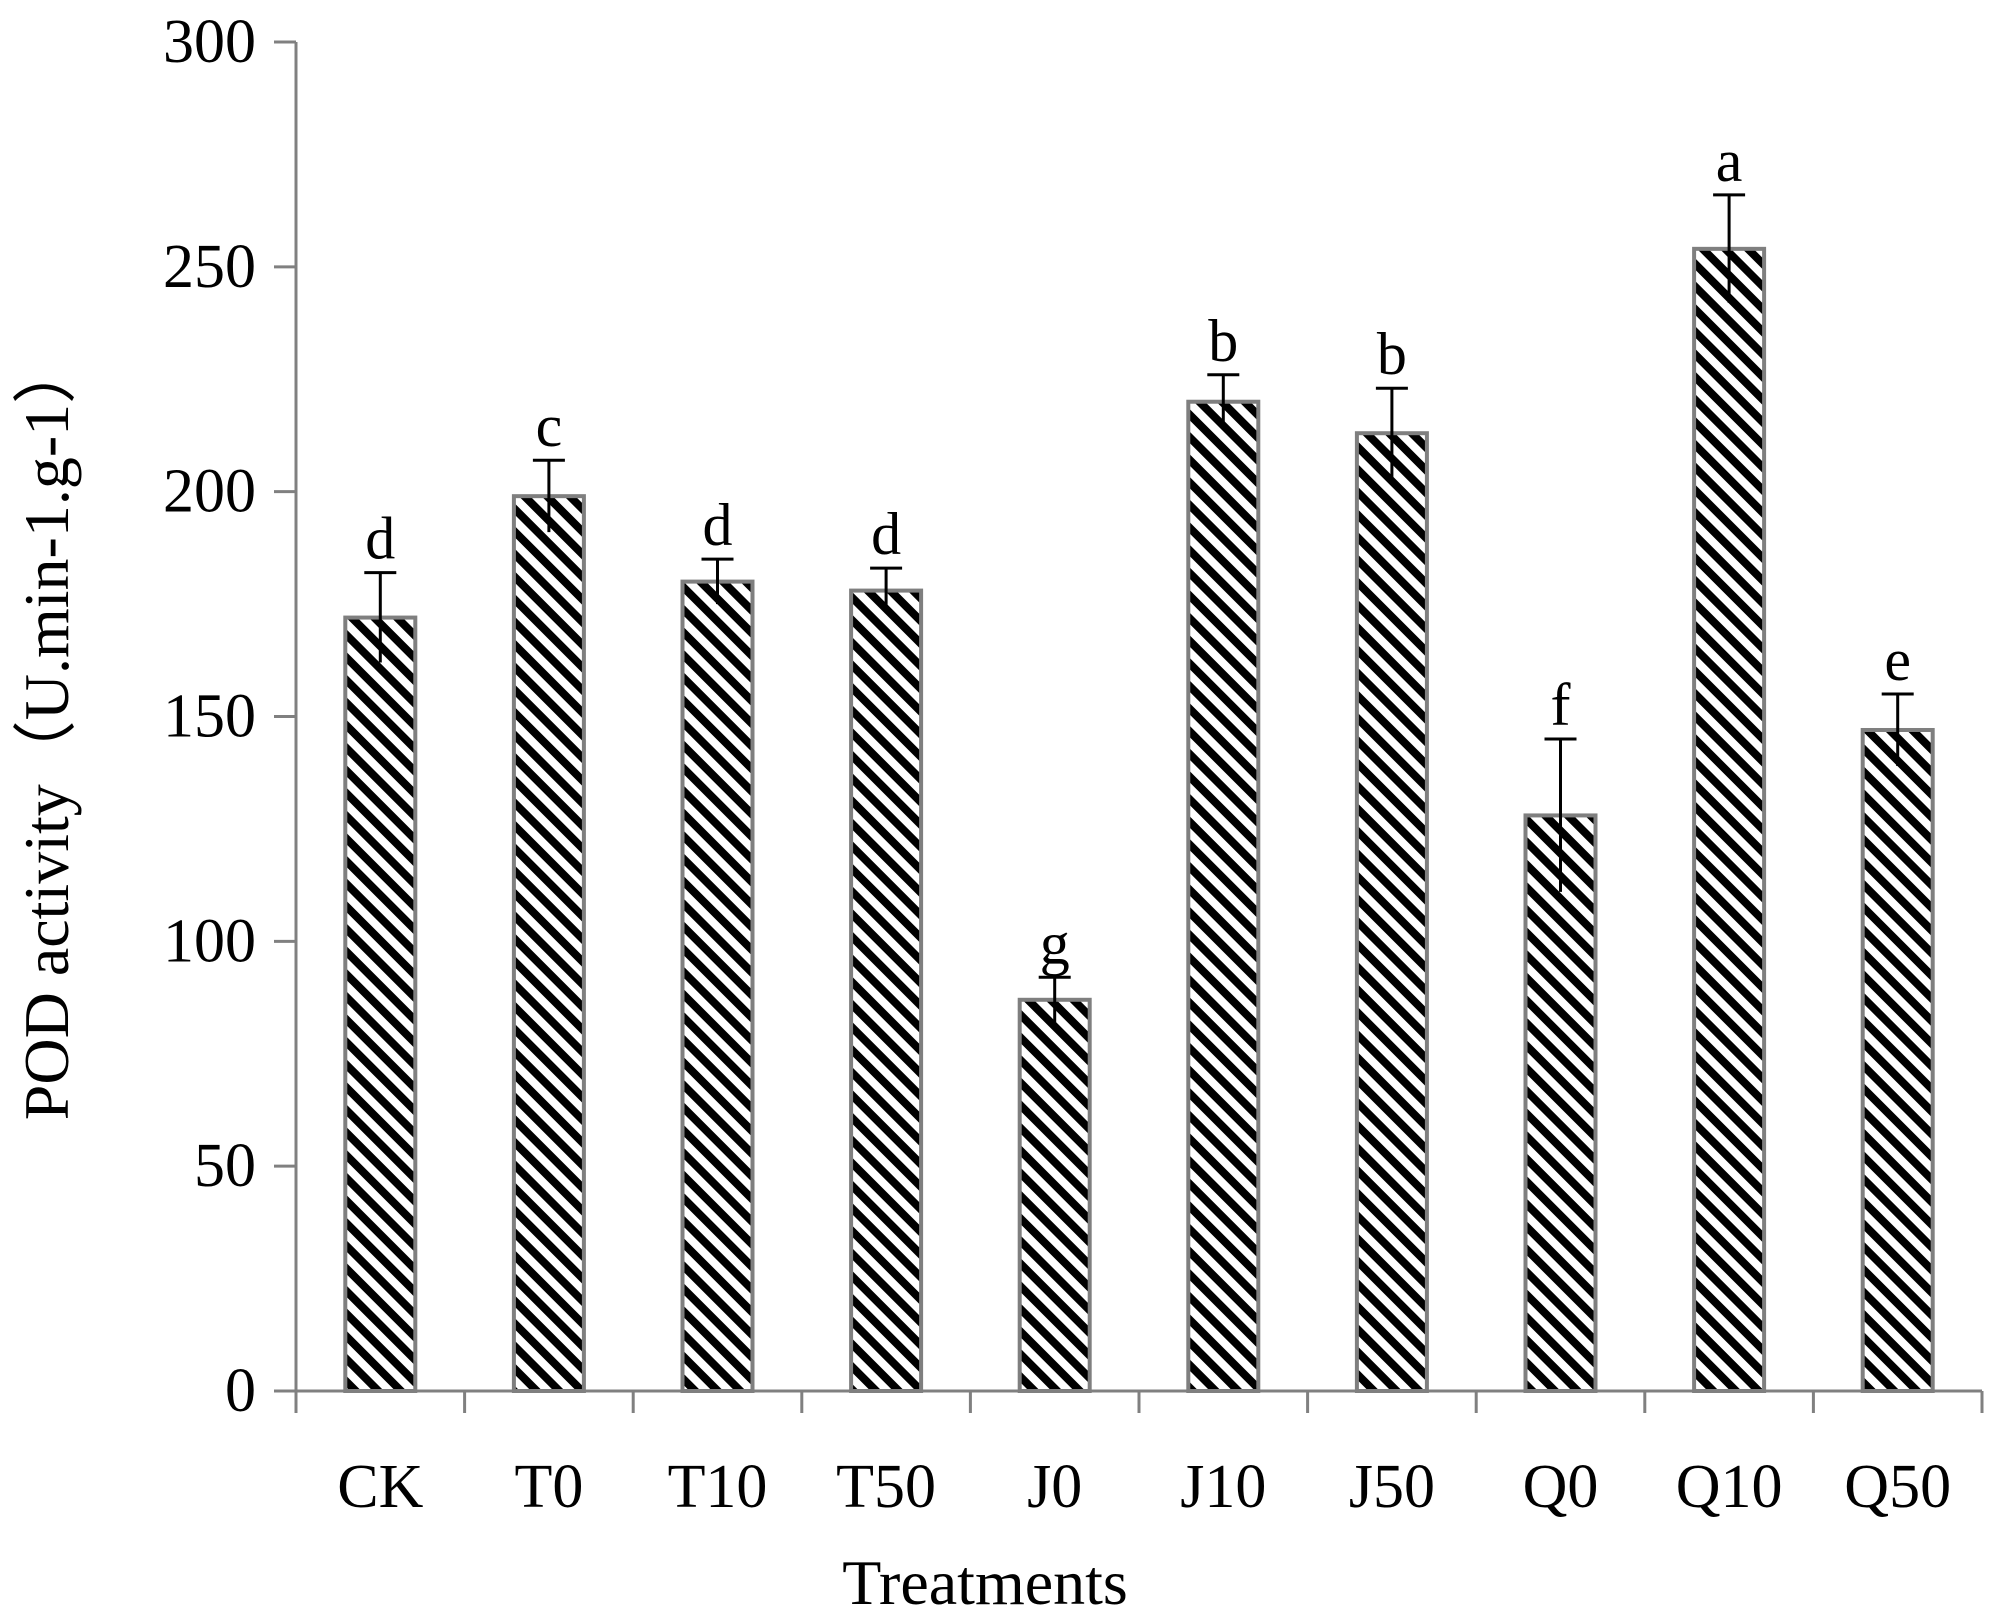  Describe the element at coordinates (1223, 896) in the screenshot. I see `bar-j10` at that location.